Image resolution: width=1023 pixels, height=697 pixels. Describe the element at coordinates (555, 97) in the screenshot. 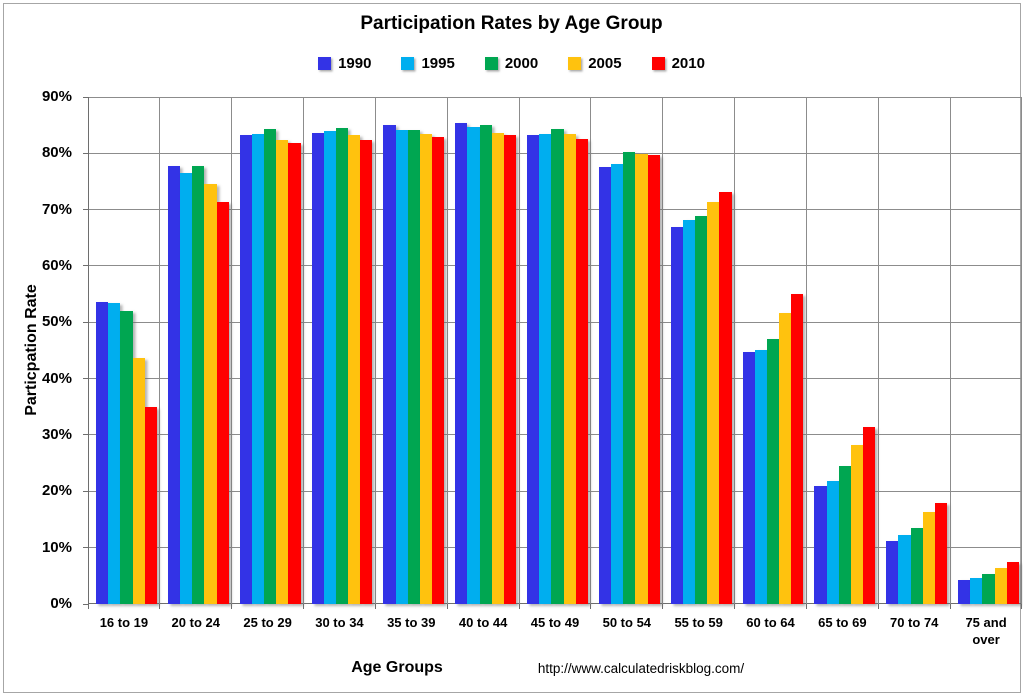

I see `h-gridline` at that location.